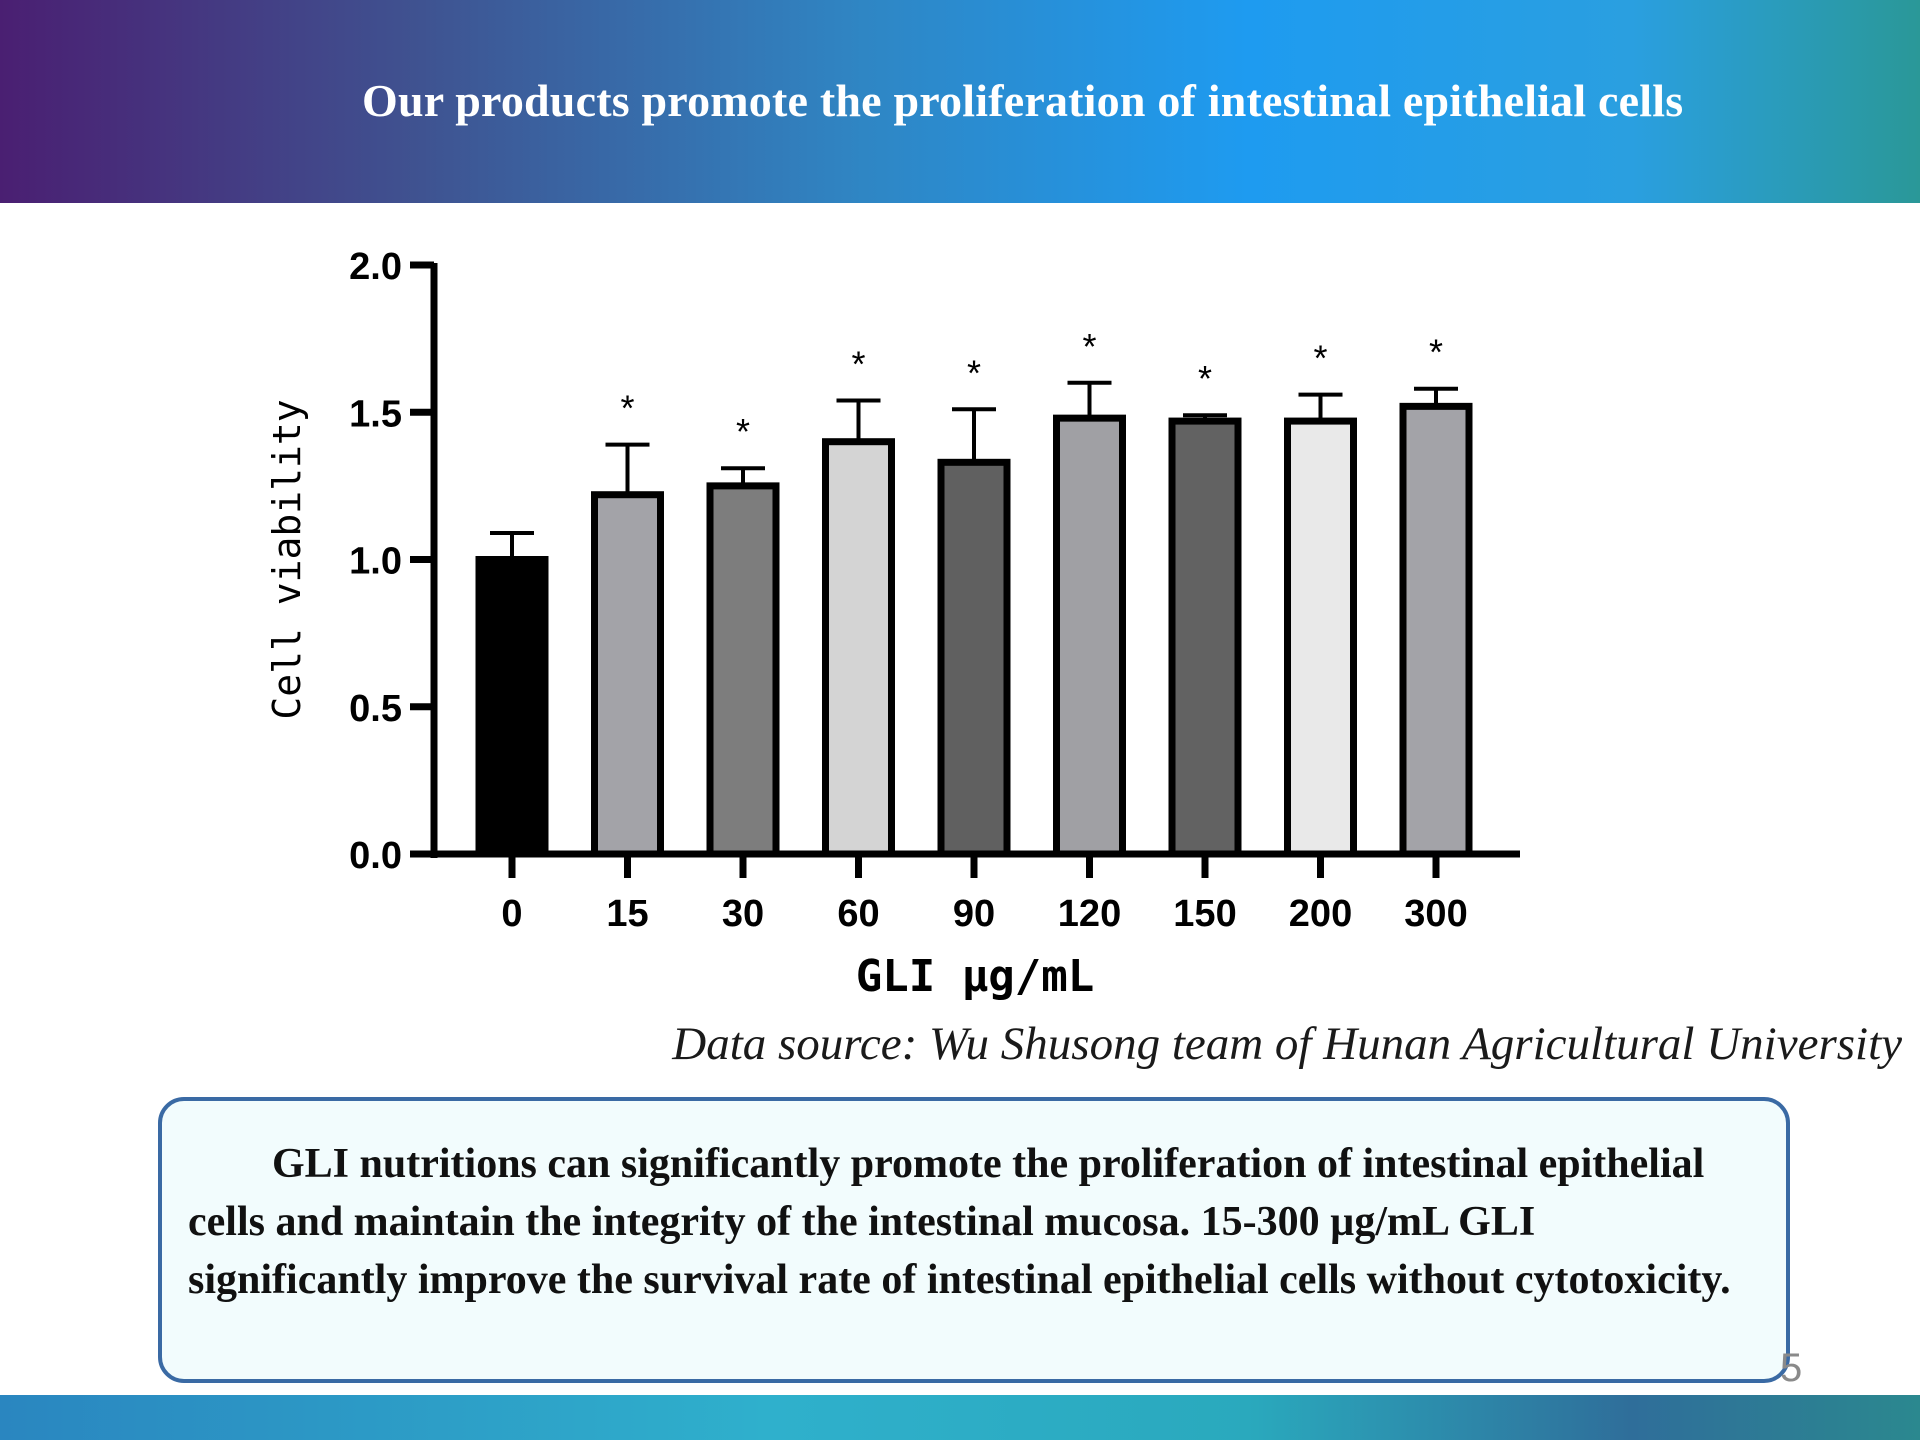 Image resolution: width=1920 pixels, height=1440 pixels. Describe the element at coordinates (858, 914) in the screenshot. I see `x-tick-label: 60` at that location.